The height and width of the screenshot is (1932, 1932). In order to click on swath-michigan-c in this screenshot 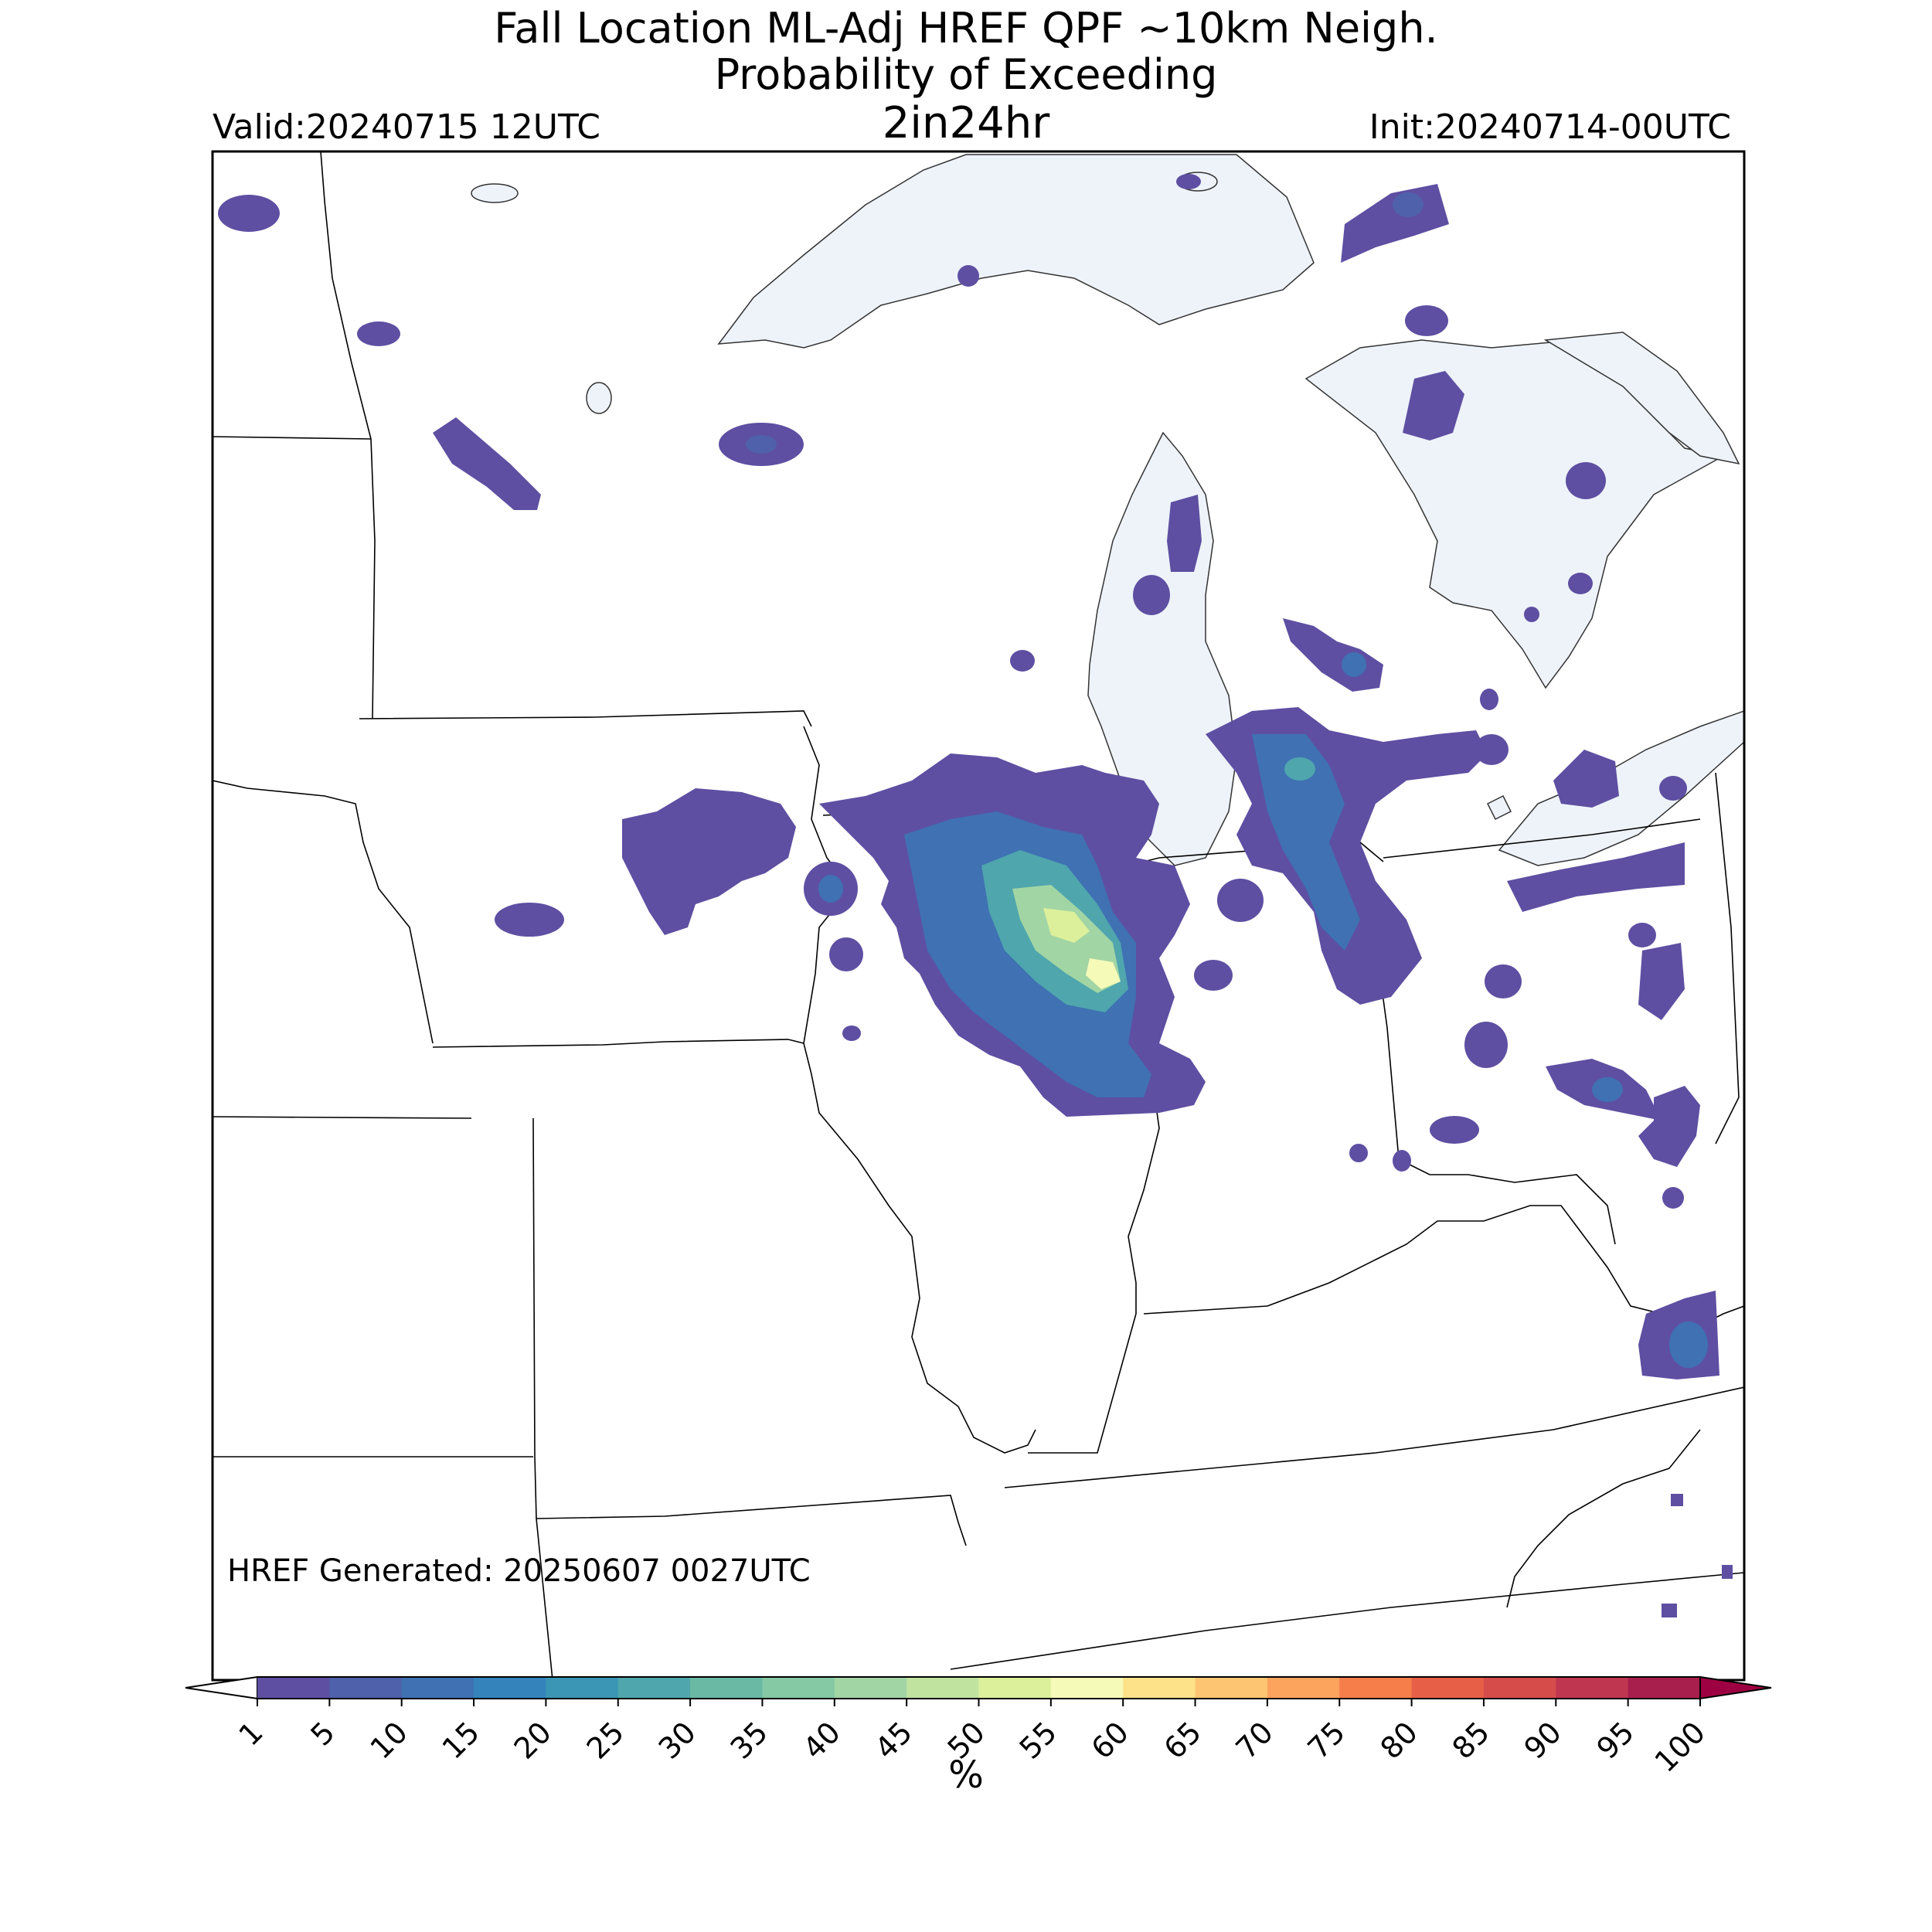, I will do `click(1333, 655)`.